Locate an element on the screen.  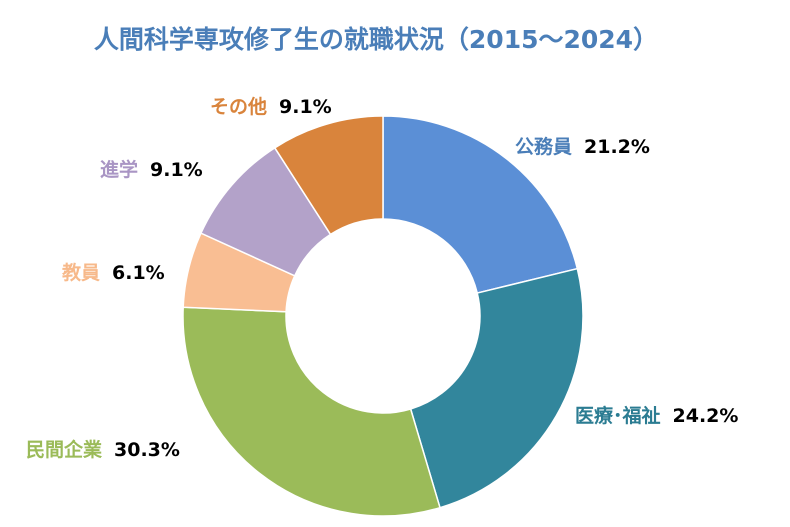
slice-value-5: 9.1% is located at coordinates (305, 107).